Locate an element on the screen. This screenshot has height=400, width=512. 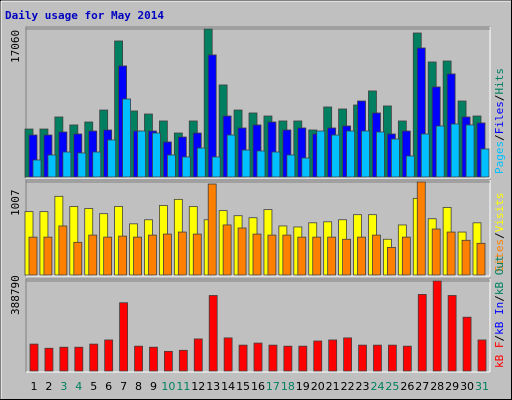
x-tick-label: 12 is located at coordinates (198, 386).